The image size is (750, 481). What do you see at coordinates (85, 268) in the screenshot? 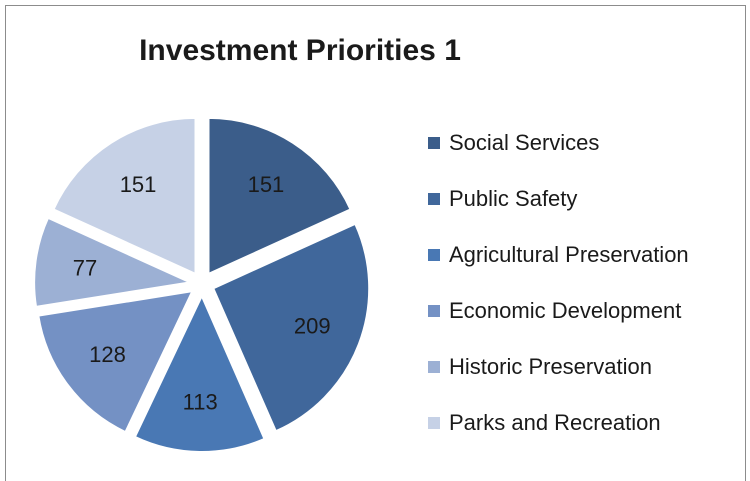
I see `data-label: 77` at bounding box center [85, 268].